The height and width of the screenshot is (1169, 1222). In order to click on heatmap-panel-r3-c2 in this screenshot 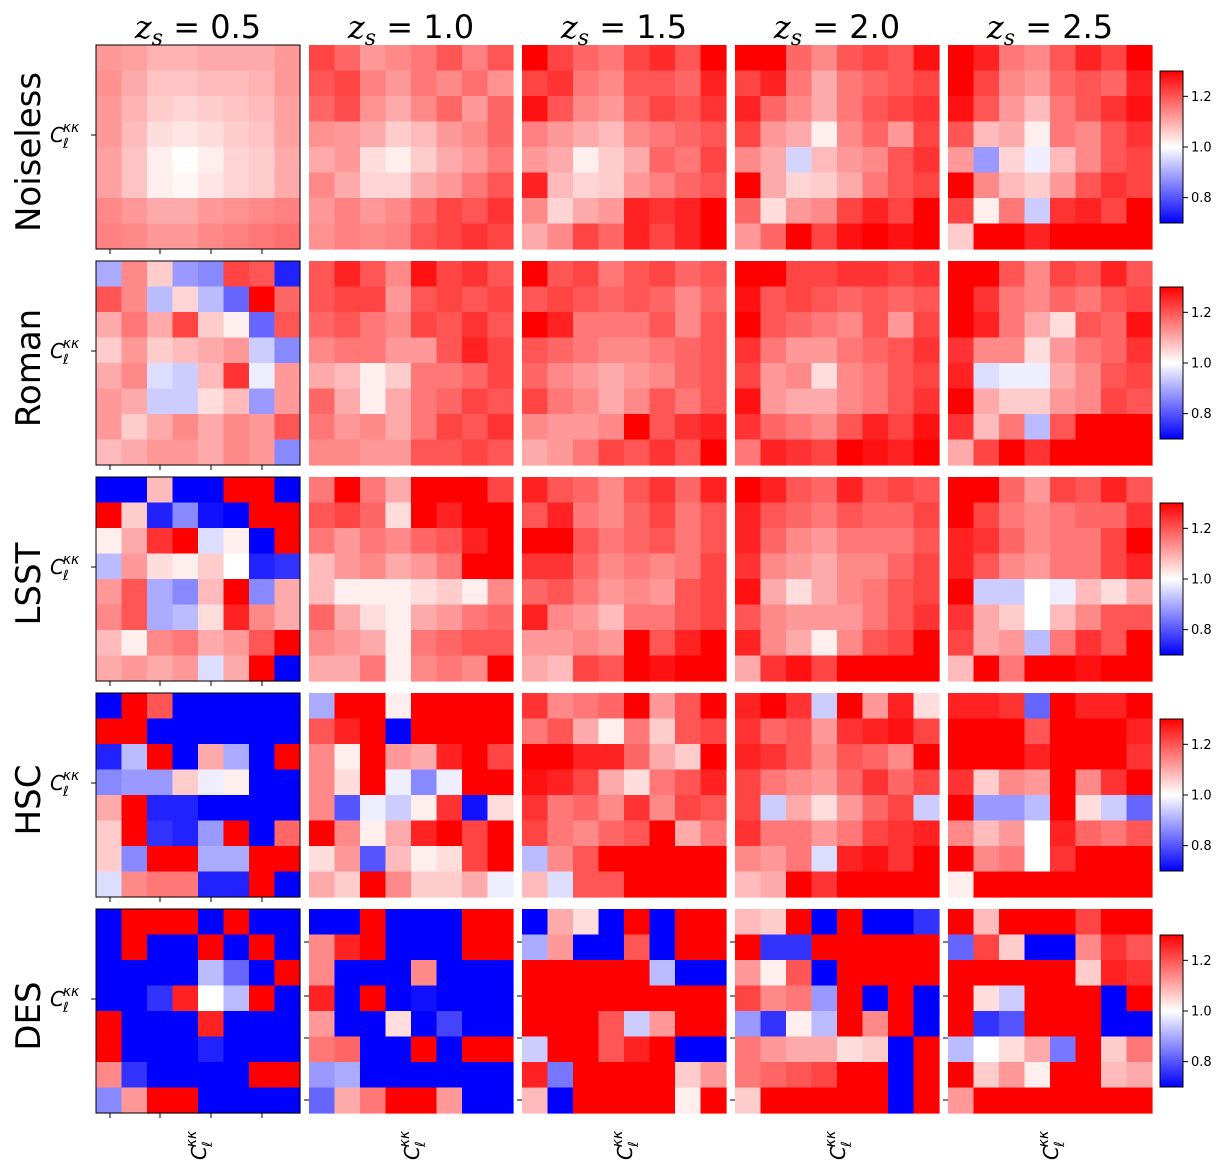, I will do `click(624, 795)`.